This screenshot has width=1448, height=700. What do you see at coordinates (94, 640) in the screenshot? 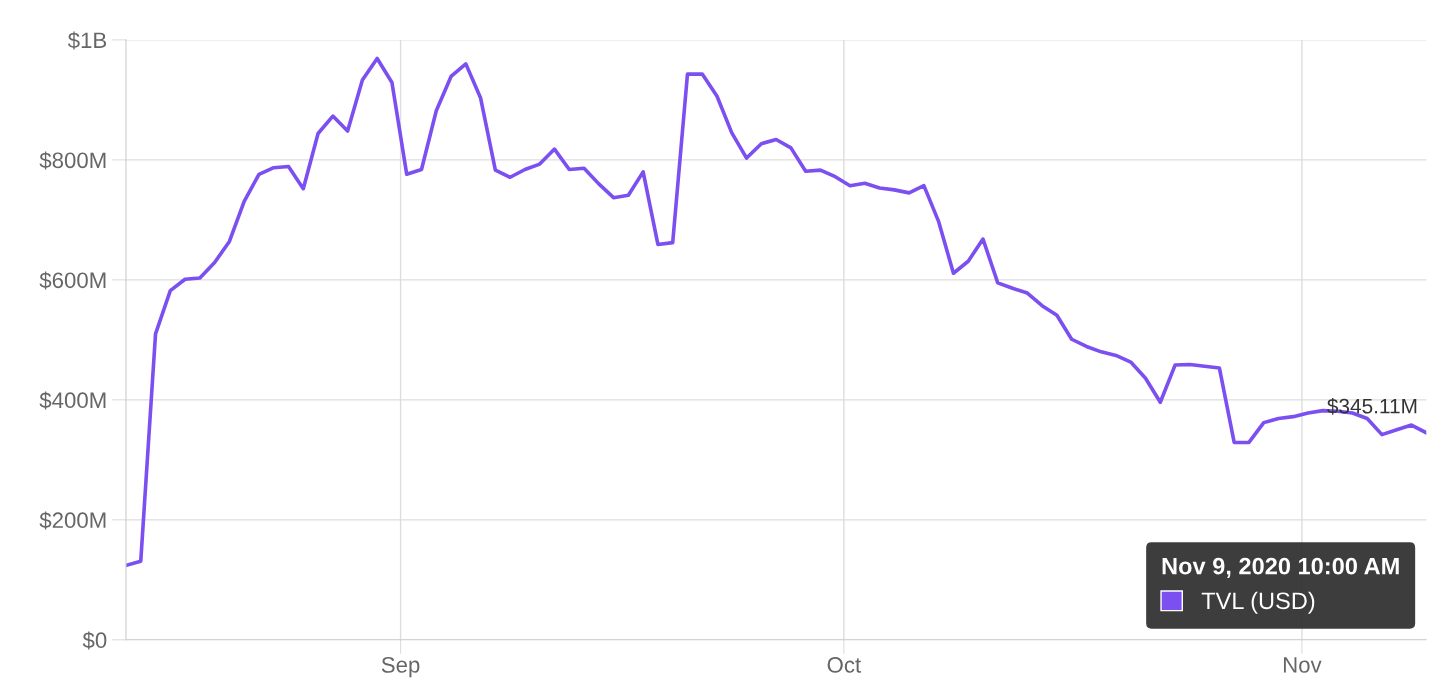
I see `y-tick-label: $0` at bounding box center [94, 640].